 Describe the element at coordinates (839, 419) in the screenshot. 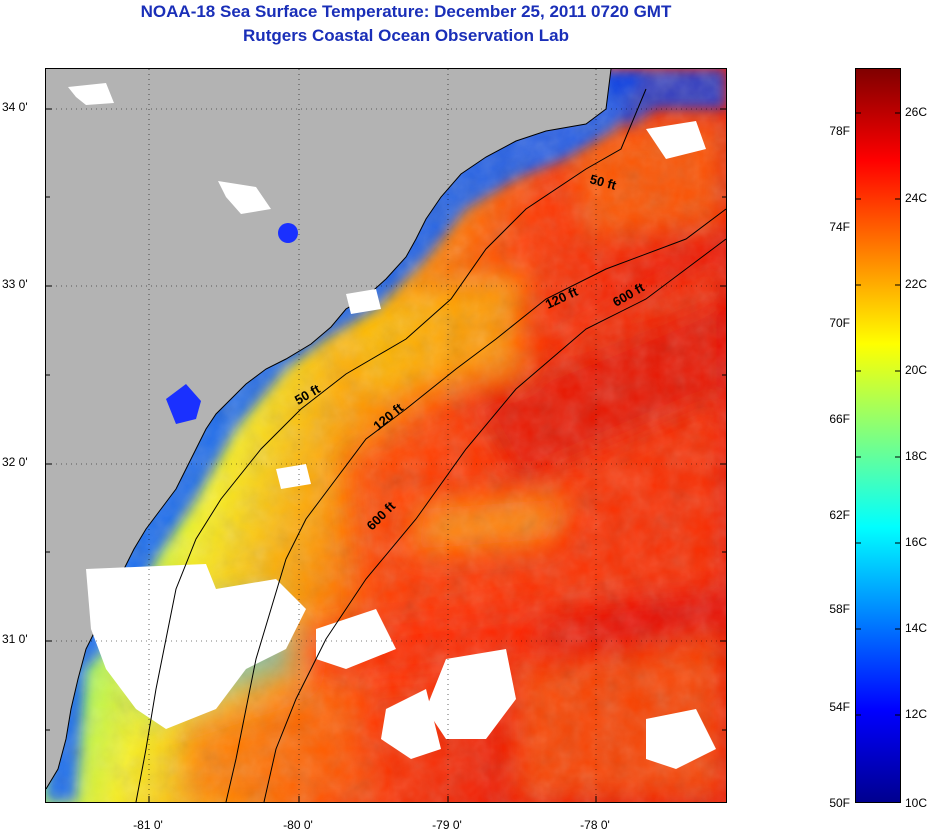

I see `colorbar-f-label: 66F` at that location.